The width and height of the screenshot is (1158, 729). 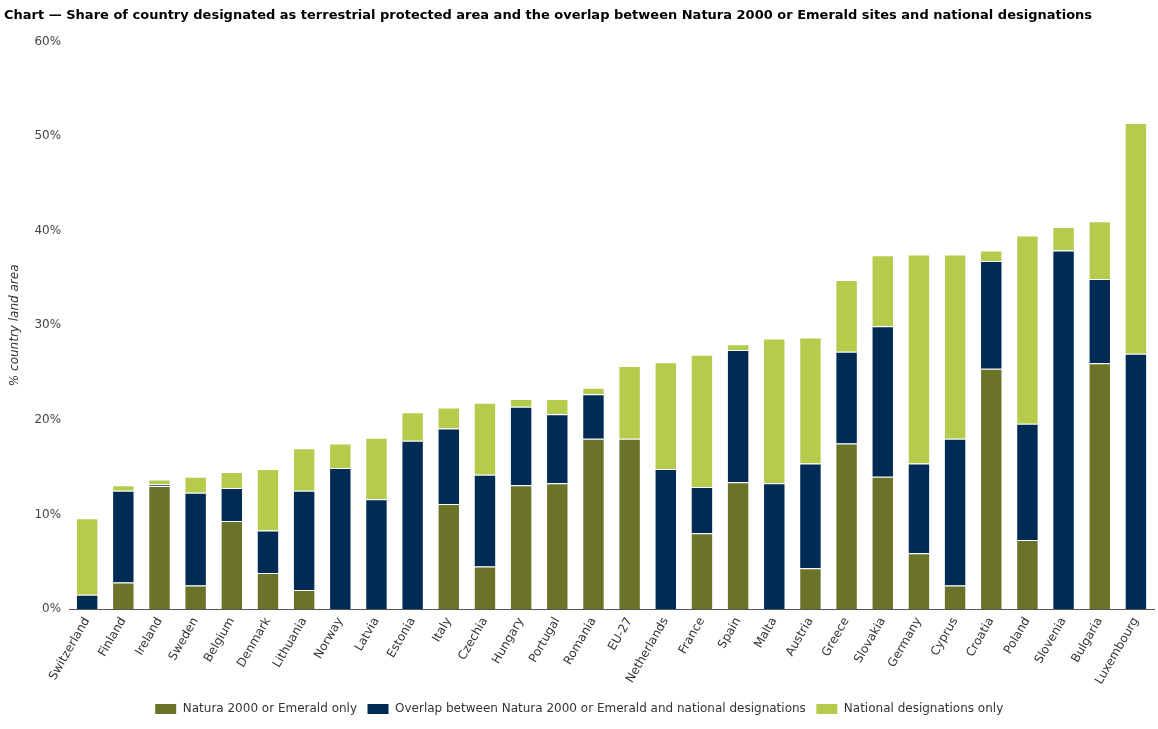 What do you see at coordinates (48, 513) in the screenshot?
I see `y-tick-label: 10%` at bounding box center [48, 513].